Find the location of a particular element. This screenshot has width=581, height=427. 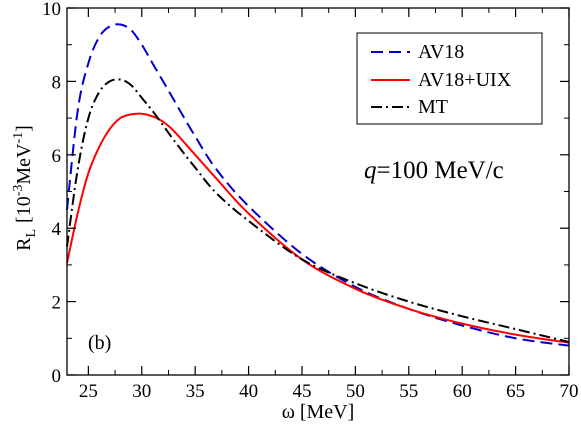

x-tick-label-25: 25 is located at coordinates (88, 391).